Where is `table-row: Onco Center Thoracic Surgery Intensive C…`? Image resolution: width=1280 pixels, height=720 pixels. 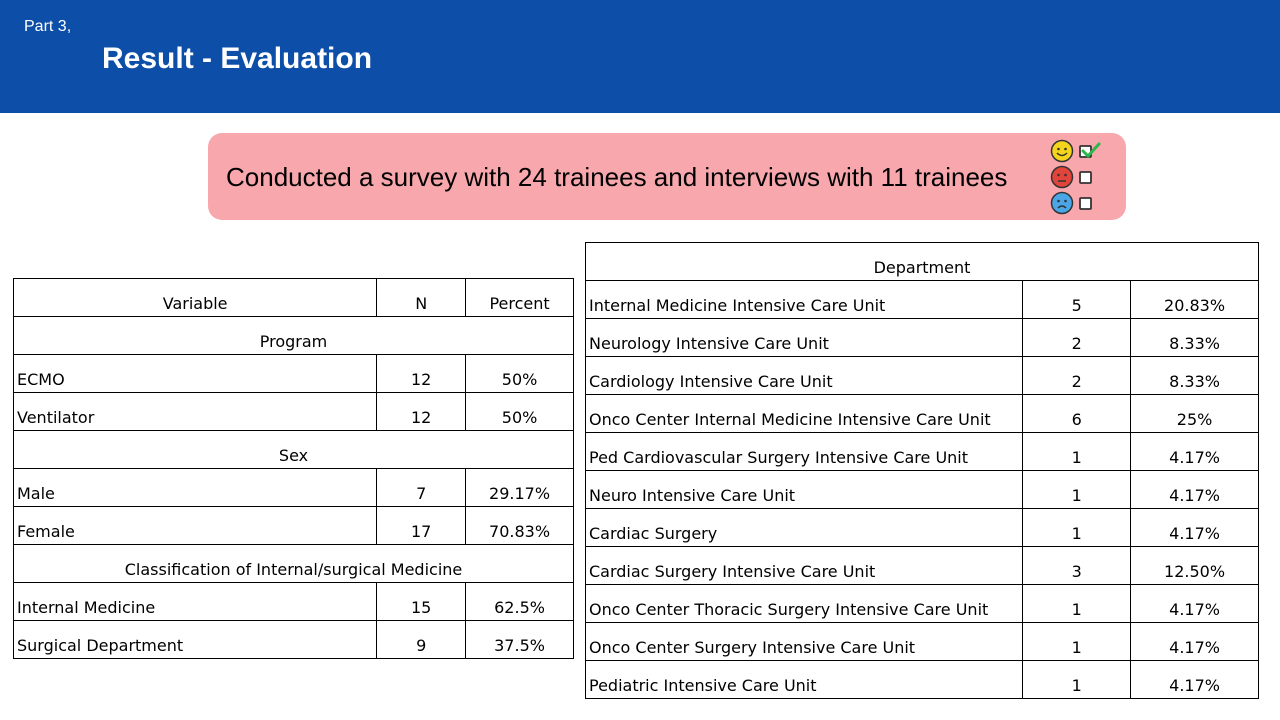
table-row: Onco Center Thoracic Surgery Intensive C… is located at coordinates (921, 603).